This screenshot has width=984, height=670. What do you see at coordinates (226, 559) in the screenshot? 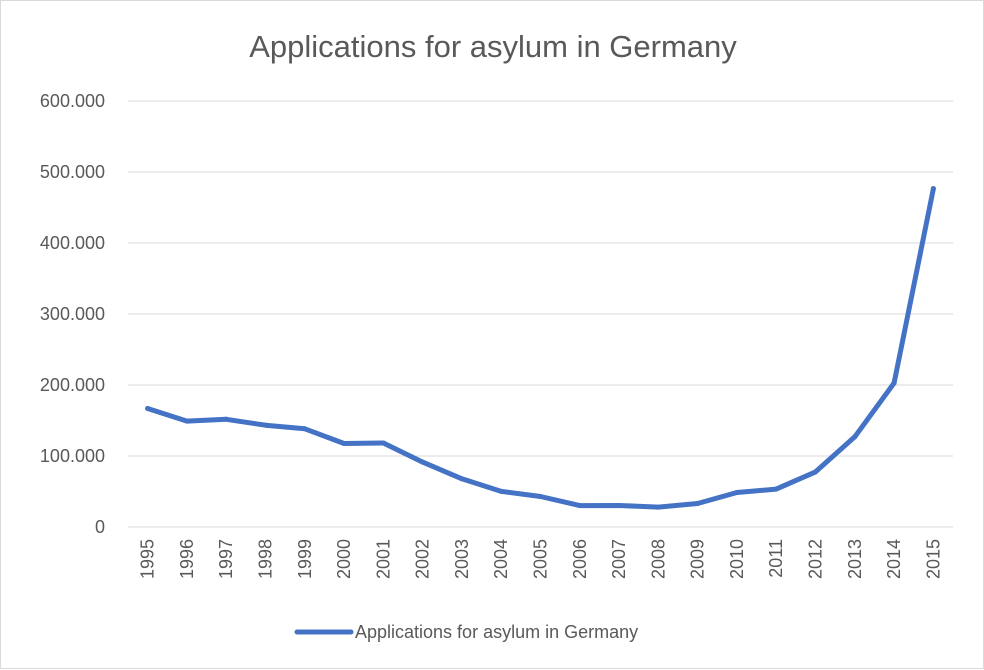
I see `x-tick-label: 1997` at bounding box center [226, 559].